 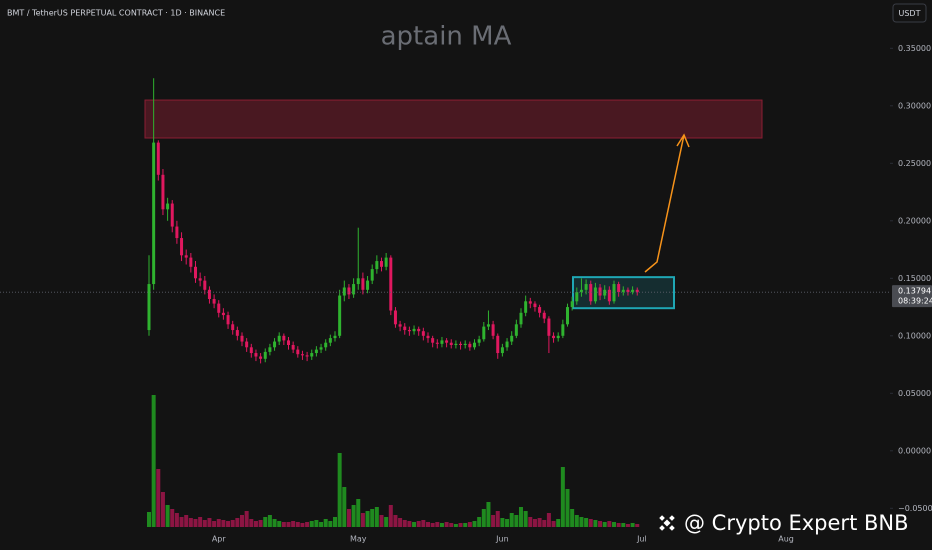 I want to click on branding: @ Crypto Expert BNB, so click(x=784, y=523).